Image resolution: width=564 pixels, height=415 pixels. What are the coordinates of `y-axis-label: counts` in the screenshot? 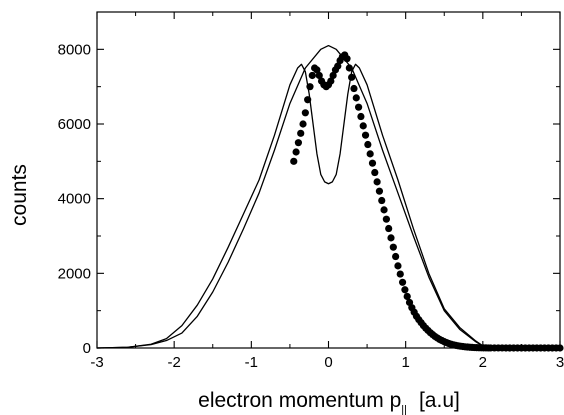 It's located at (19, 195).